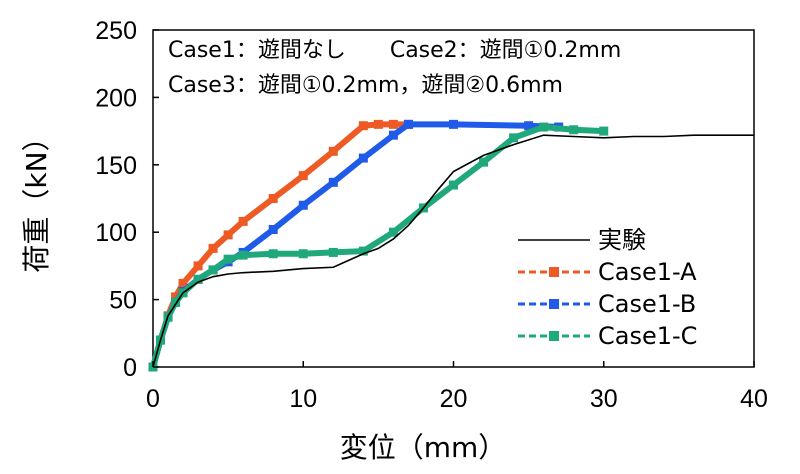 Image resolution: width=800 pixels, height=474 pixels. I want to click on x-tick-label: 20, so click(454, 399).